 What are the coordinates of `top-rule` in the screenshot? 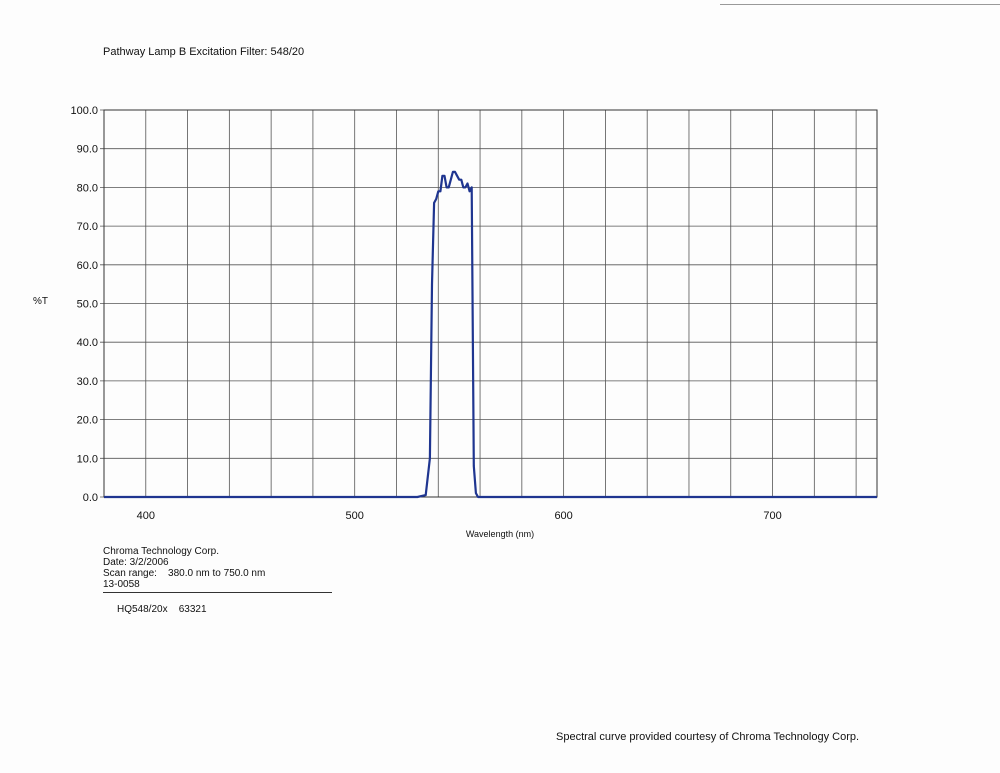 It's located at (860, 4).